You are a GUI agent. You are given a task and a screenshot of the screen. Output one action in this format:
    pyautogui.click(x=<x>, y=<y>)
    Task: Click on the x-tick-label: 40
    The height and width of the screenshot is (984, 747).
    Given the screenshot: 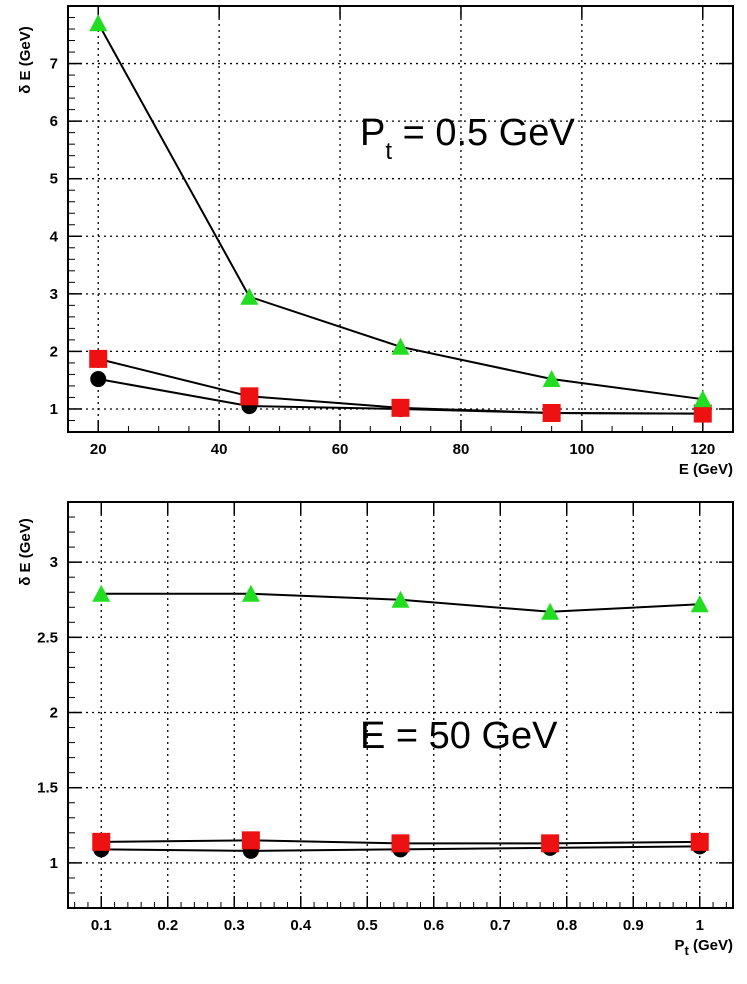 What is the action you would take?
    pyautogui.click(x=219, y=449)
    